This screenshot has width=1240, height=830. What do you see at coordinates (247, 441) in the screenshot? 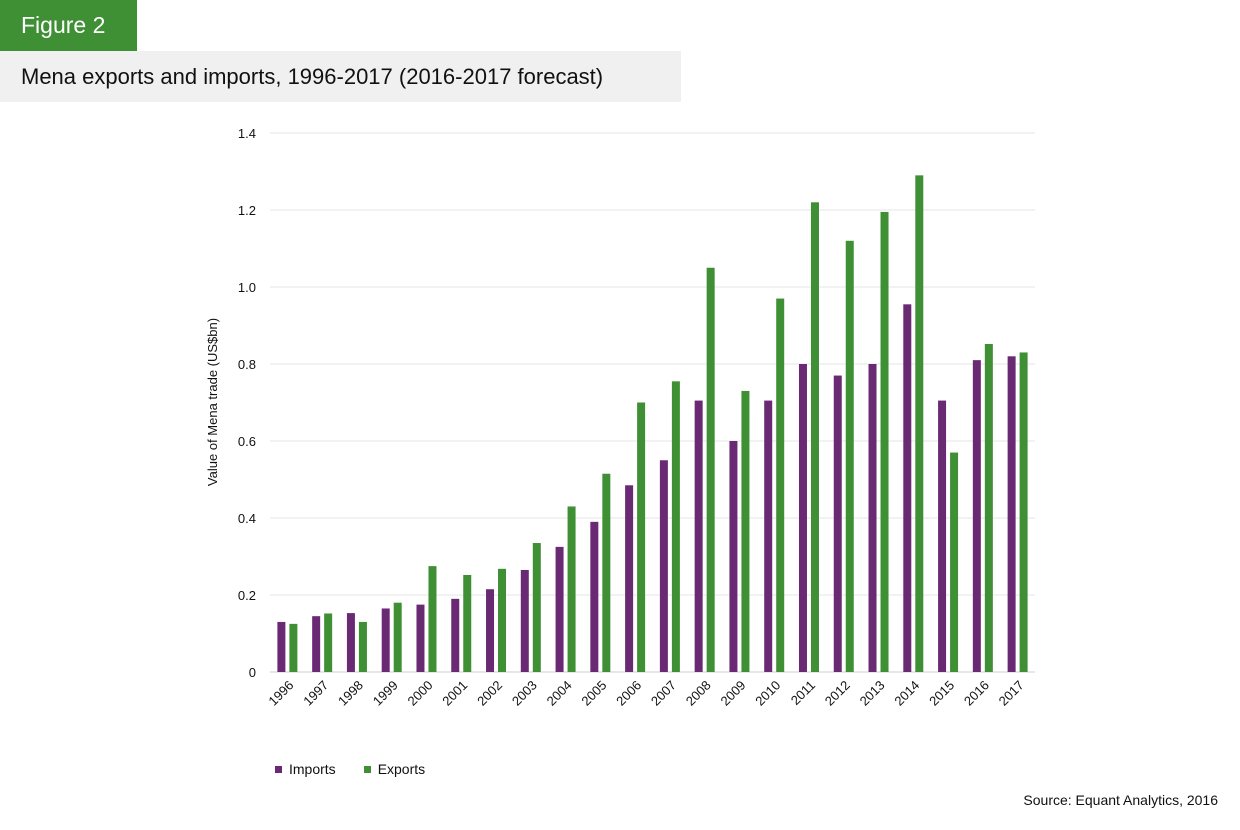
I see `y-tick-label: 0.6` at bounding box center [247, 441].